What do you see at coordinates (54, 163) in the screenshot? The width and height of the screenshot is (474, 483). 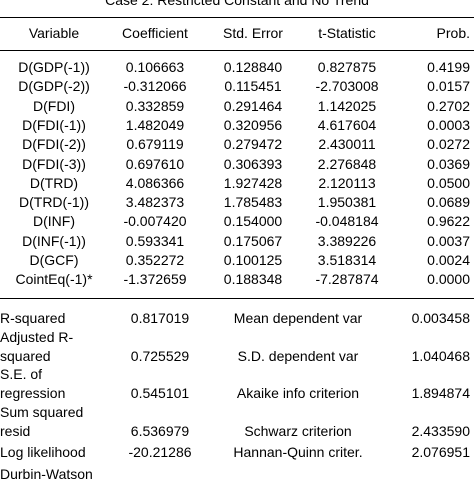 I see `variable-cell: D(FDI(-3))` at bounding box center [54, 163].